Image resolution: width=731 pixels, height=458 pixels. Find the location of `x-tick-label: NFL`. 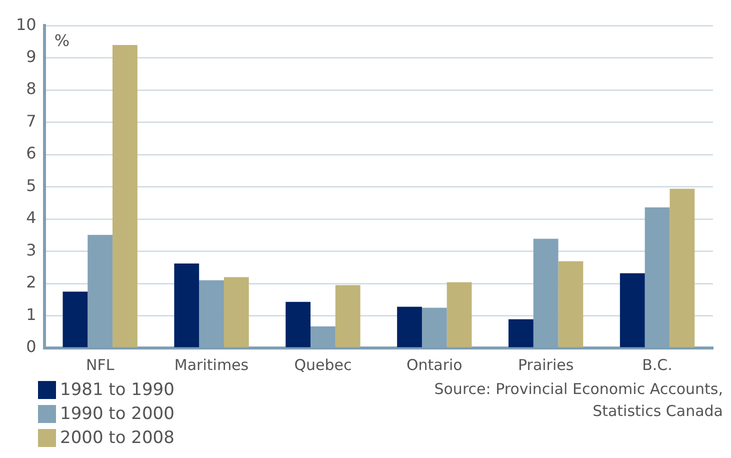

x-tick-label: NFL is located at coordinates (100, 365).